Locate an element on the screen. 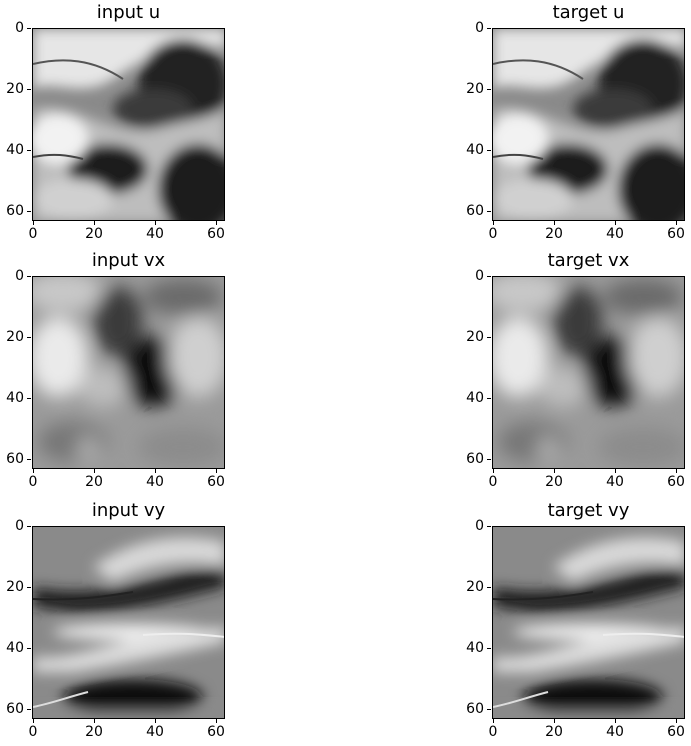 Image resolution: width=691 pixels, height=746 pixels. panel-title: input vy is located at coordinates (128, 510).